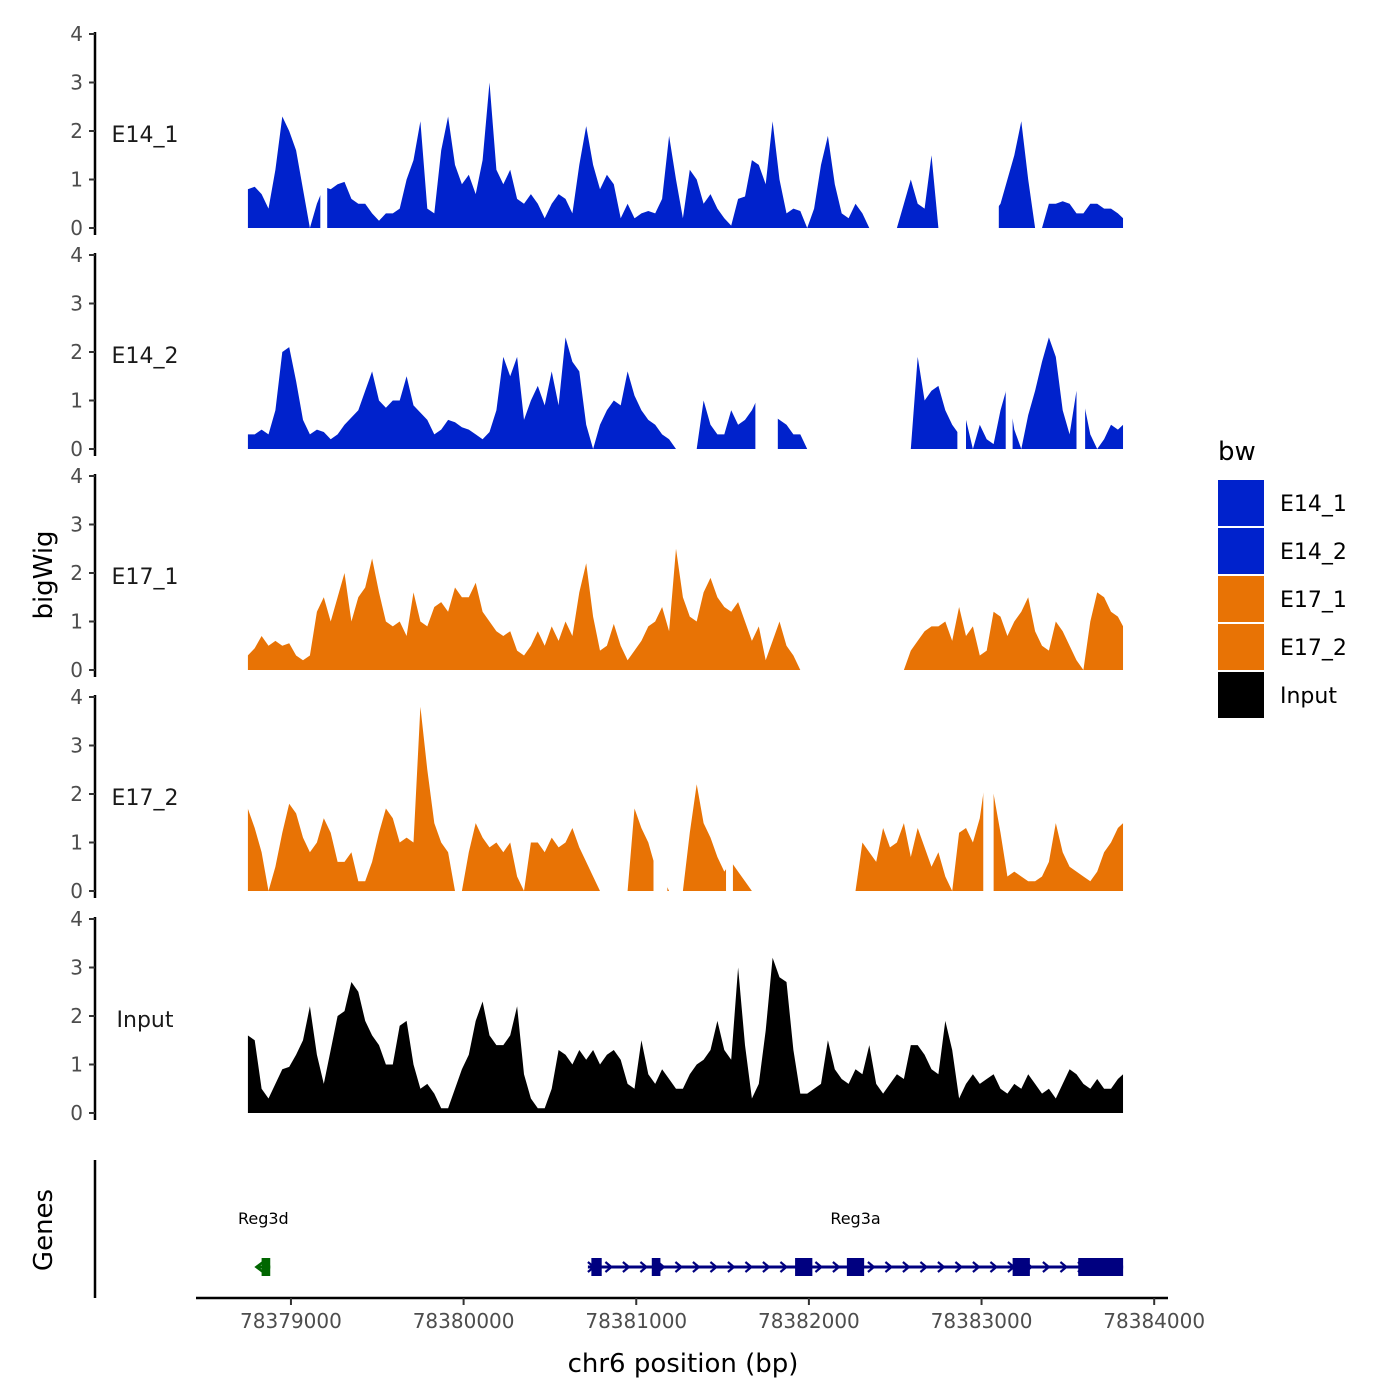  Describe the element at coordinates (1241, 695) in the screenshot. I see `legend-swatch-input` at that location.